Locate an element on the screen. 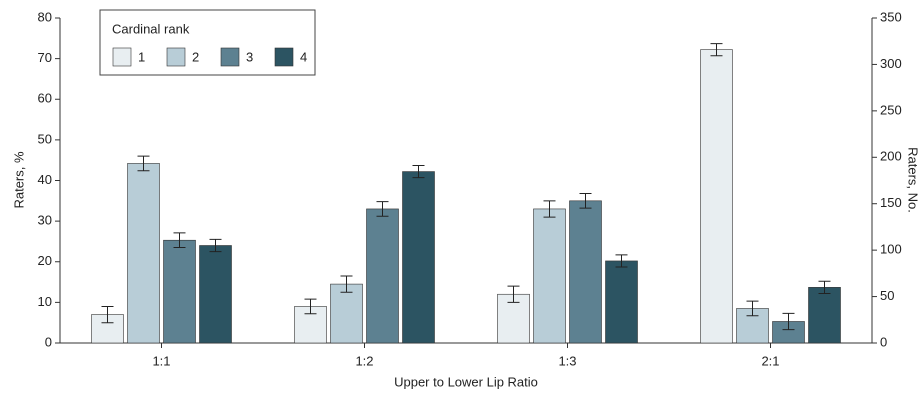 The image size is (924, 400). y-tick-label: 60 is located at coordinates (45, 98).